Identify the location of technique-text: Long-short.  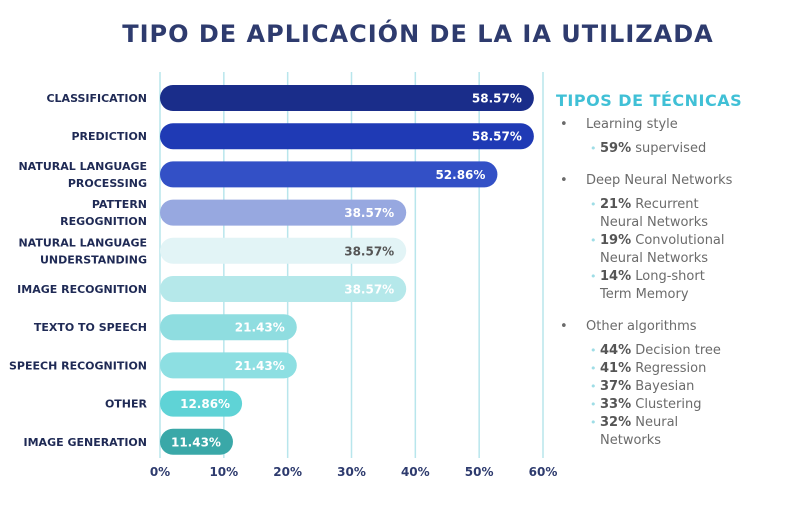
(668, 276).